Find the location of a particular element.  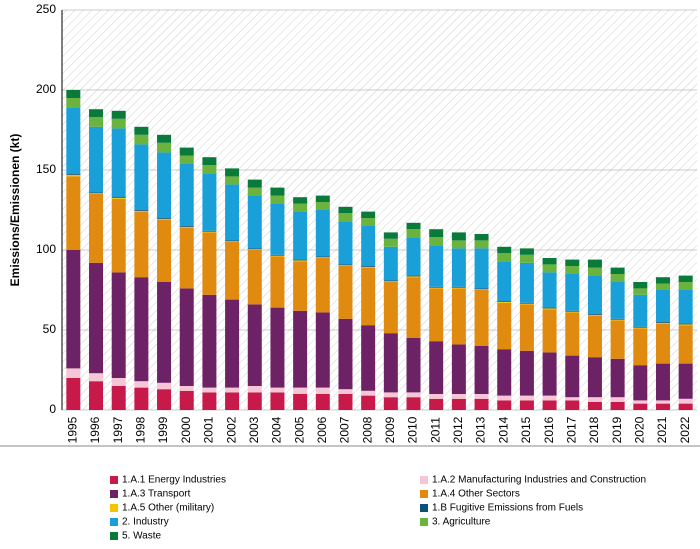

x-tick-label: 2002 is located at coordinates (231, 429).